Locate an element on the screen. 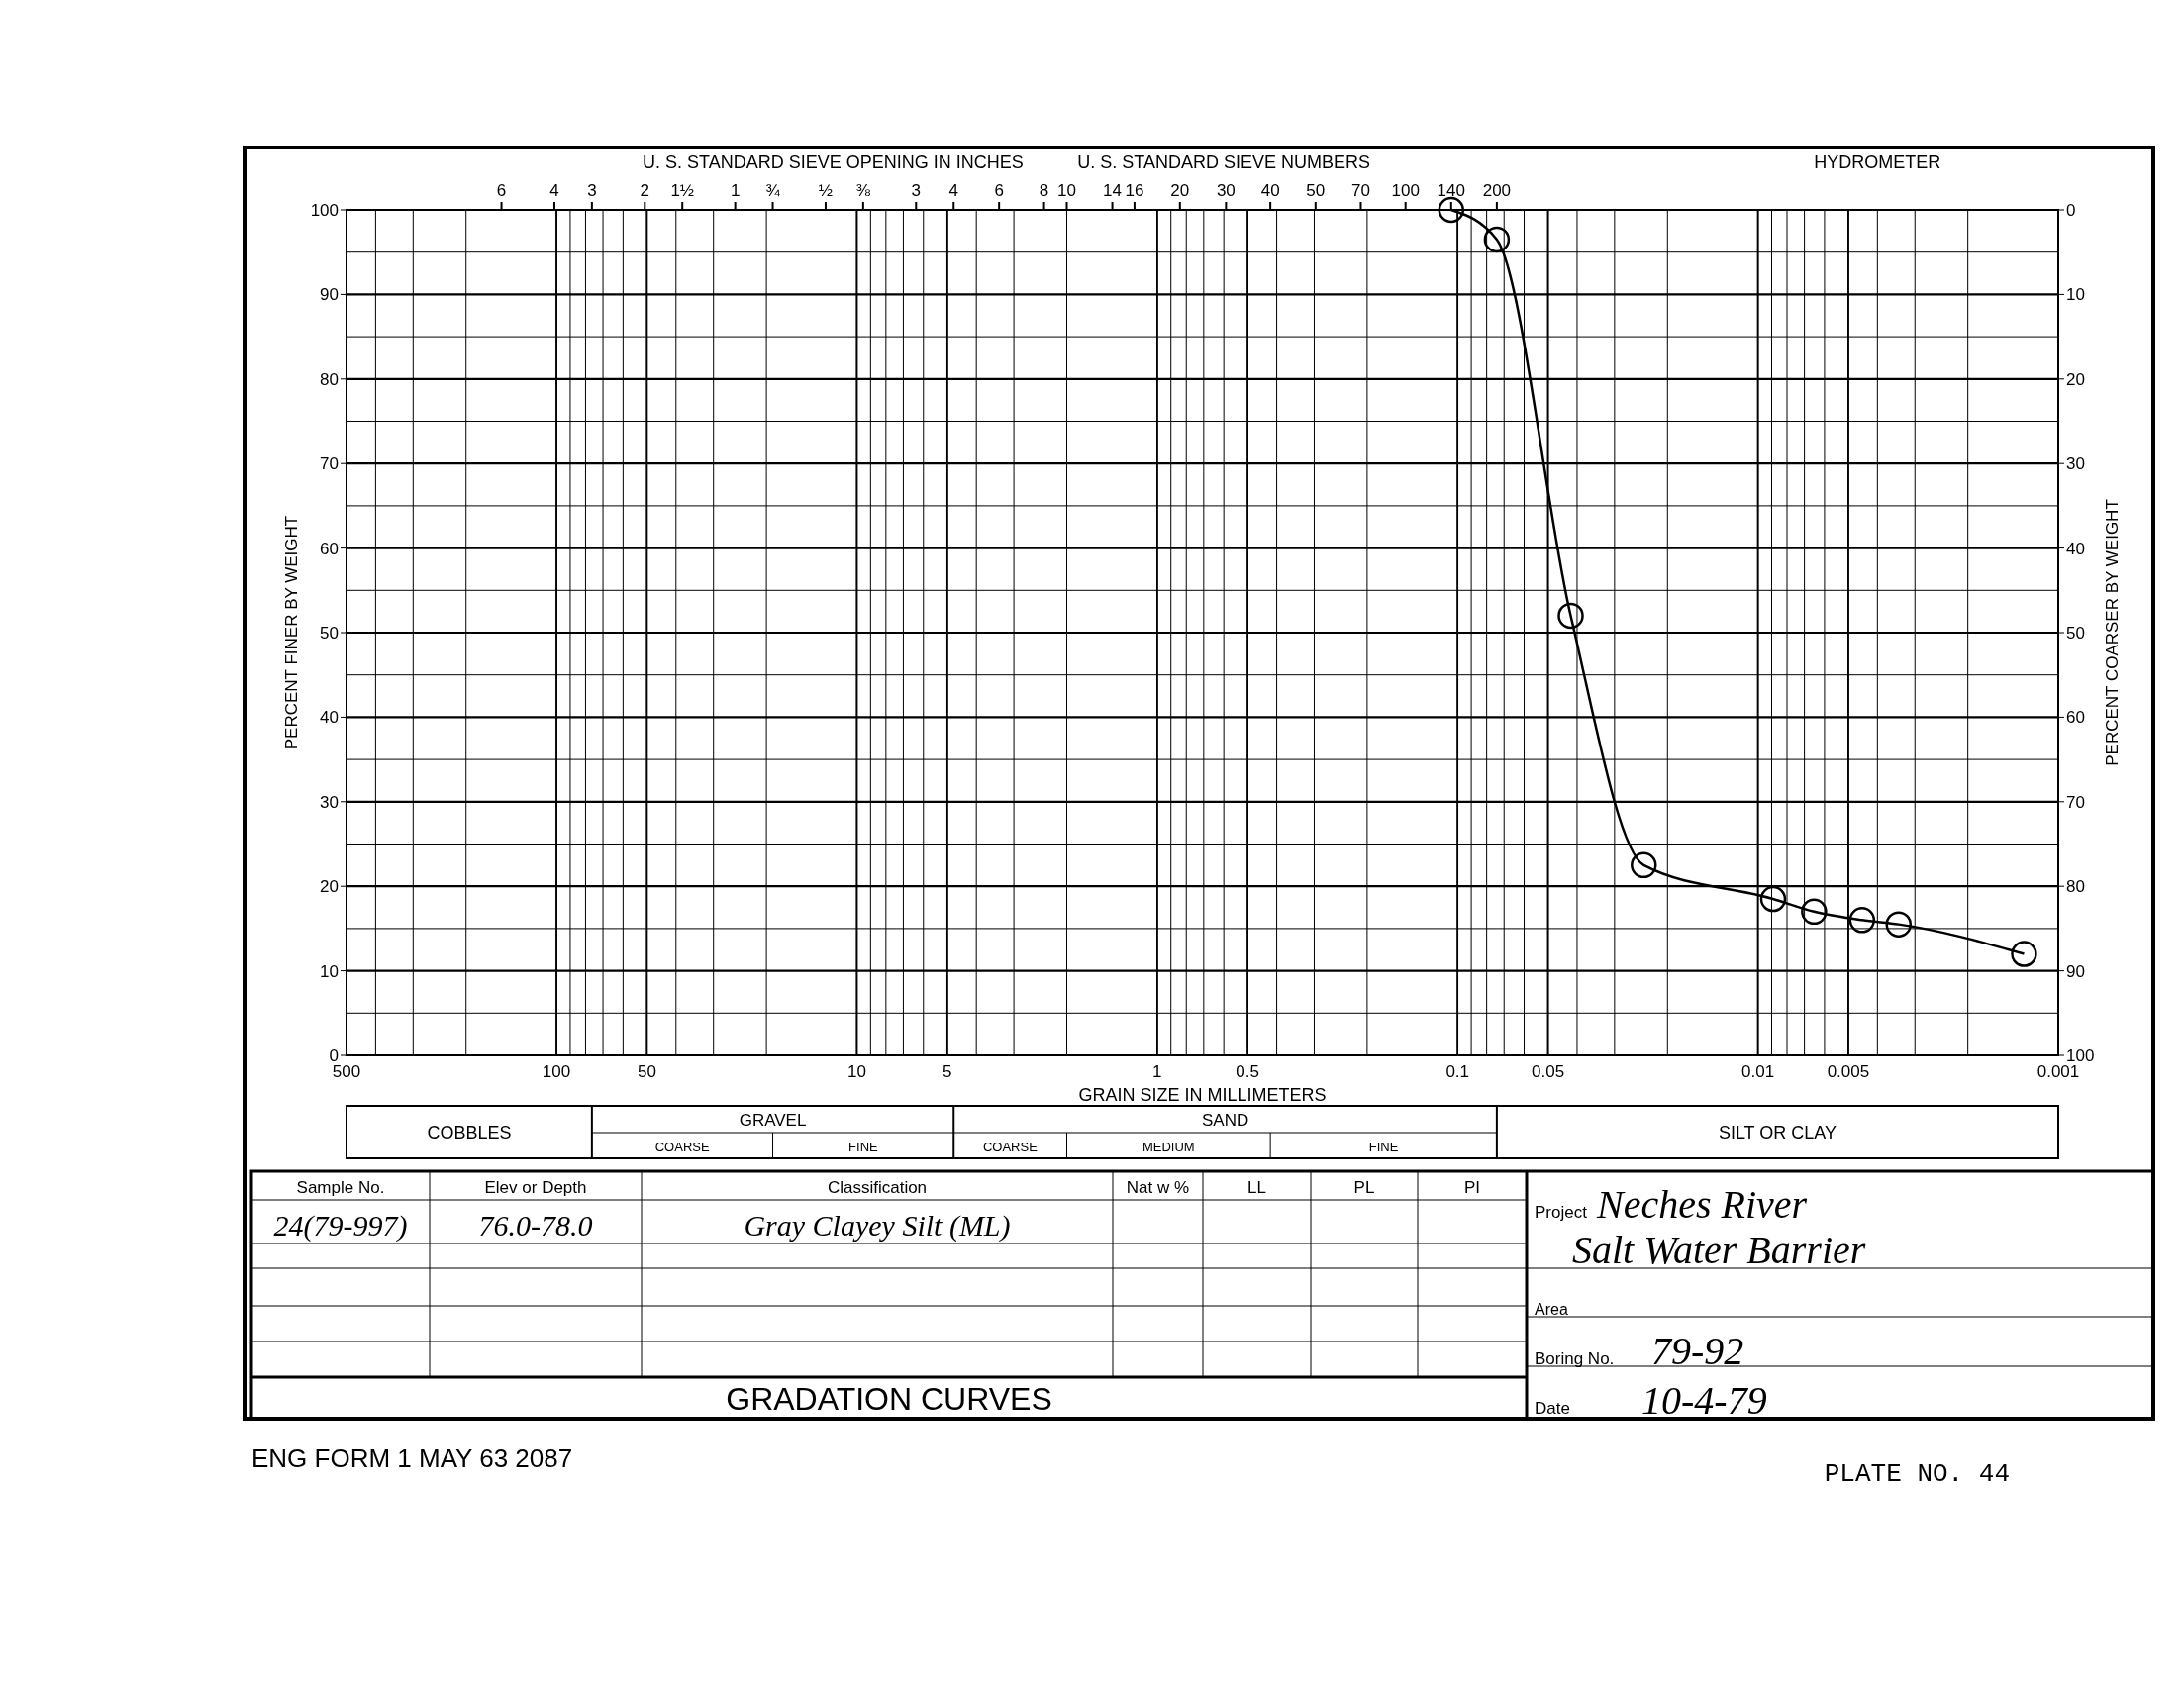  text: ½ is located at coordinates (826, 190).